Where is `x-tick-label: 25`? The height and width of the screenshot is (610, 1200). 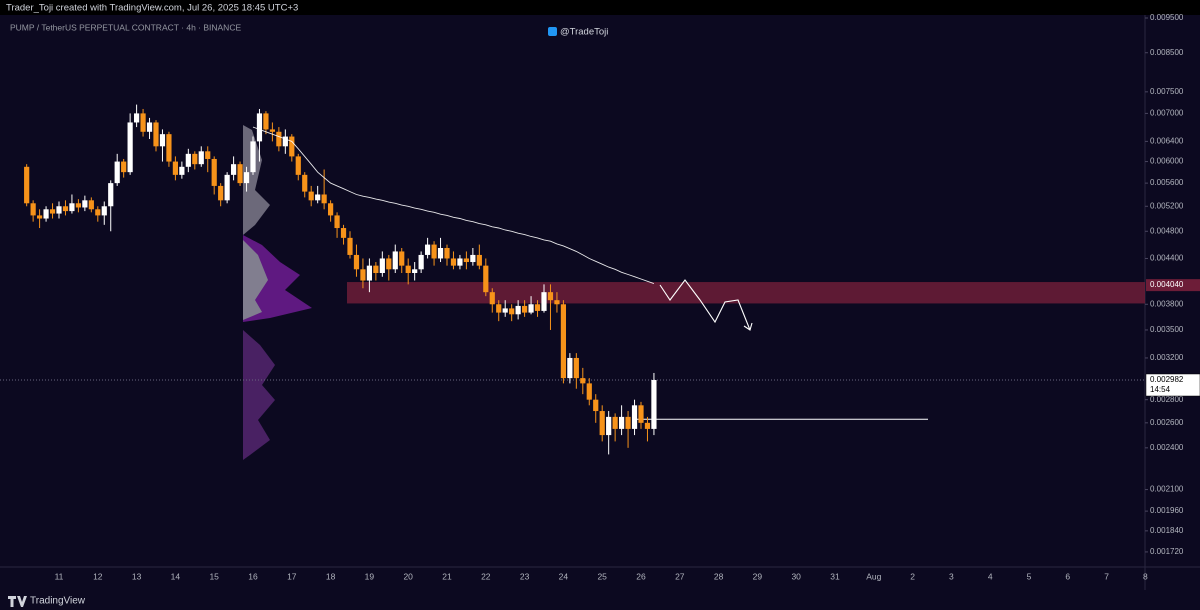
x-tick-label: 25 is located at coordinates (602, 576).